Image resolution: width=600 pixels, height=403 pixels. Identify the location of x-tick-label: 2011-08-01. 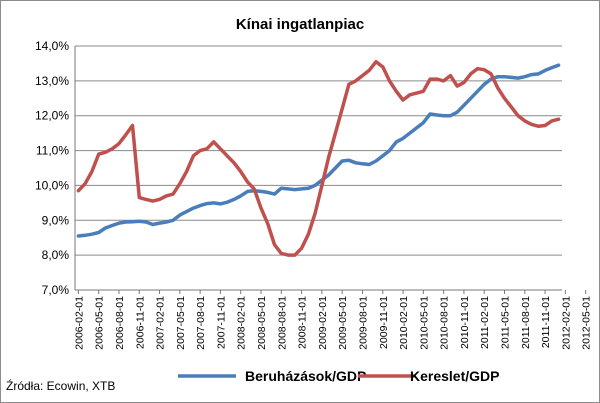
(526, 322).